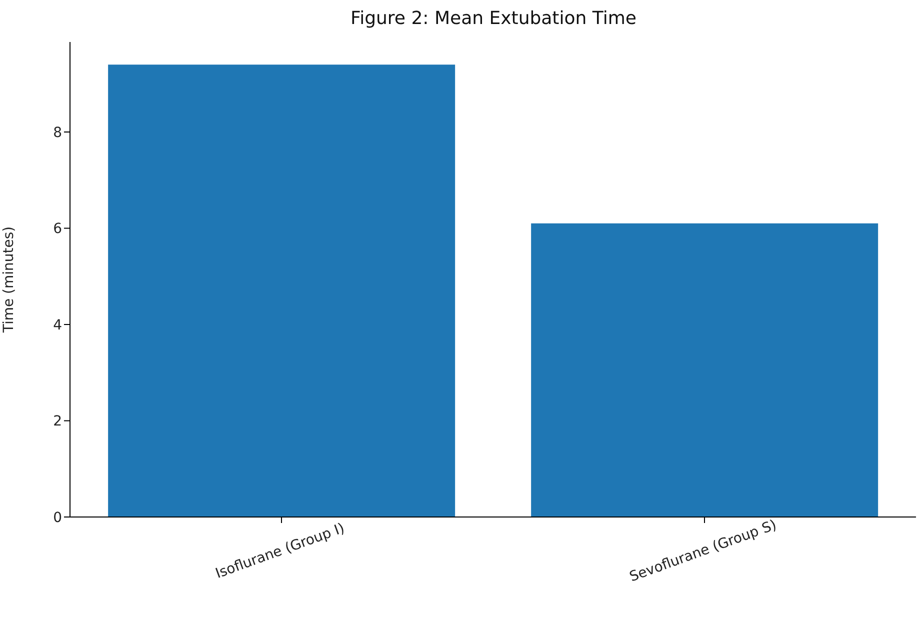 The height and width of the screenshot is (617, 917). What do you see at coordinates (494, 18) in the screenshot?
I see `chart-title: Figure 2: Mean Extubation Time` at bounding box center [494, 18].